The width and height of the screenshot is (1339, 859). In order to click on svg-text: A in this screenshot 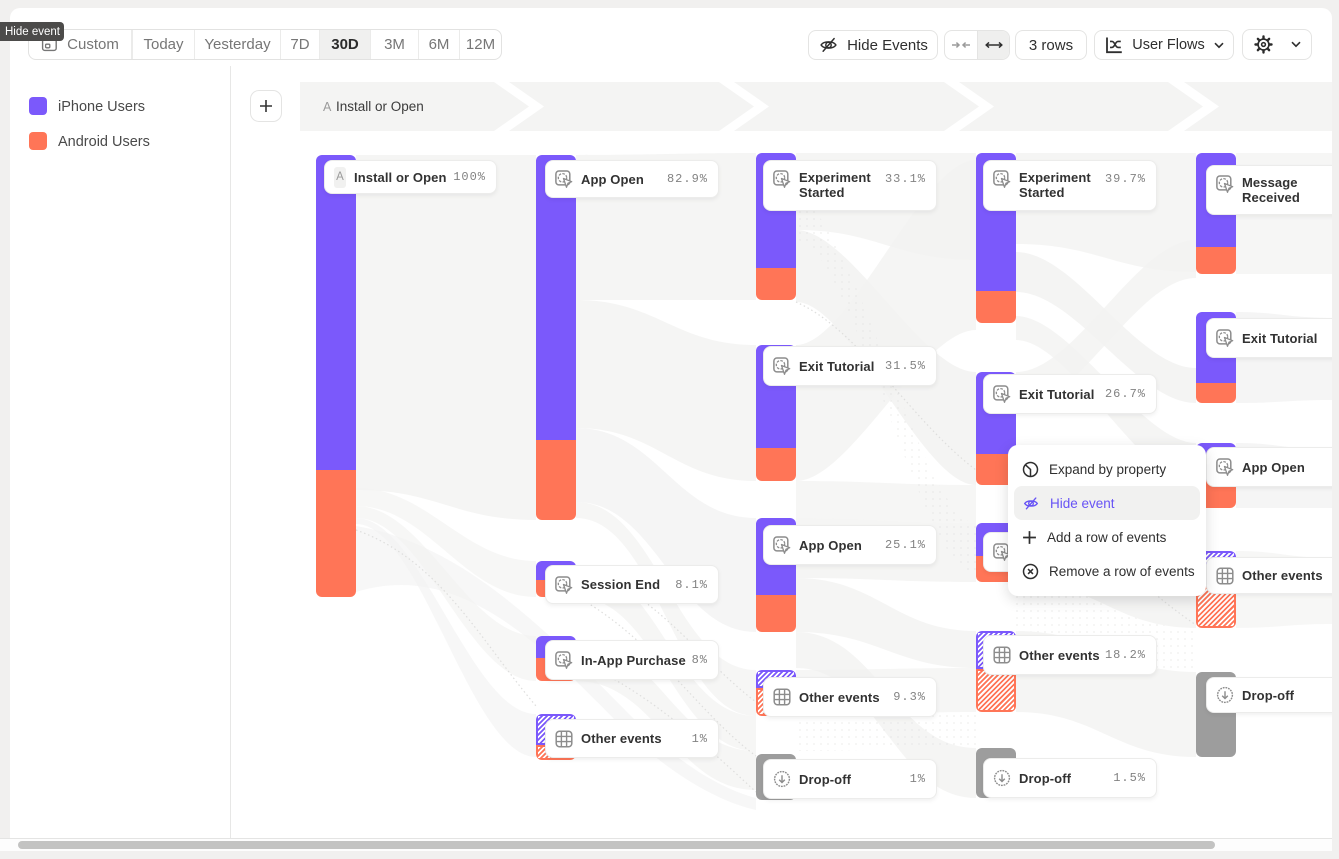, I will do `click(327, 107)`.